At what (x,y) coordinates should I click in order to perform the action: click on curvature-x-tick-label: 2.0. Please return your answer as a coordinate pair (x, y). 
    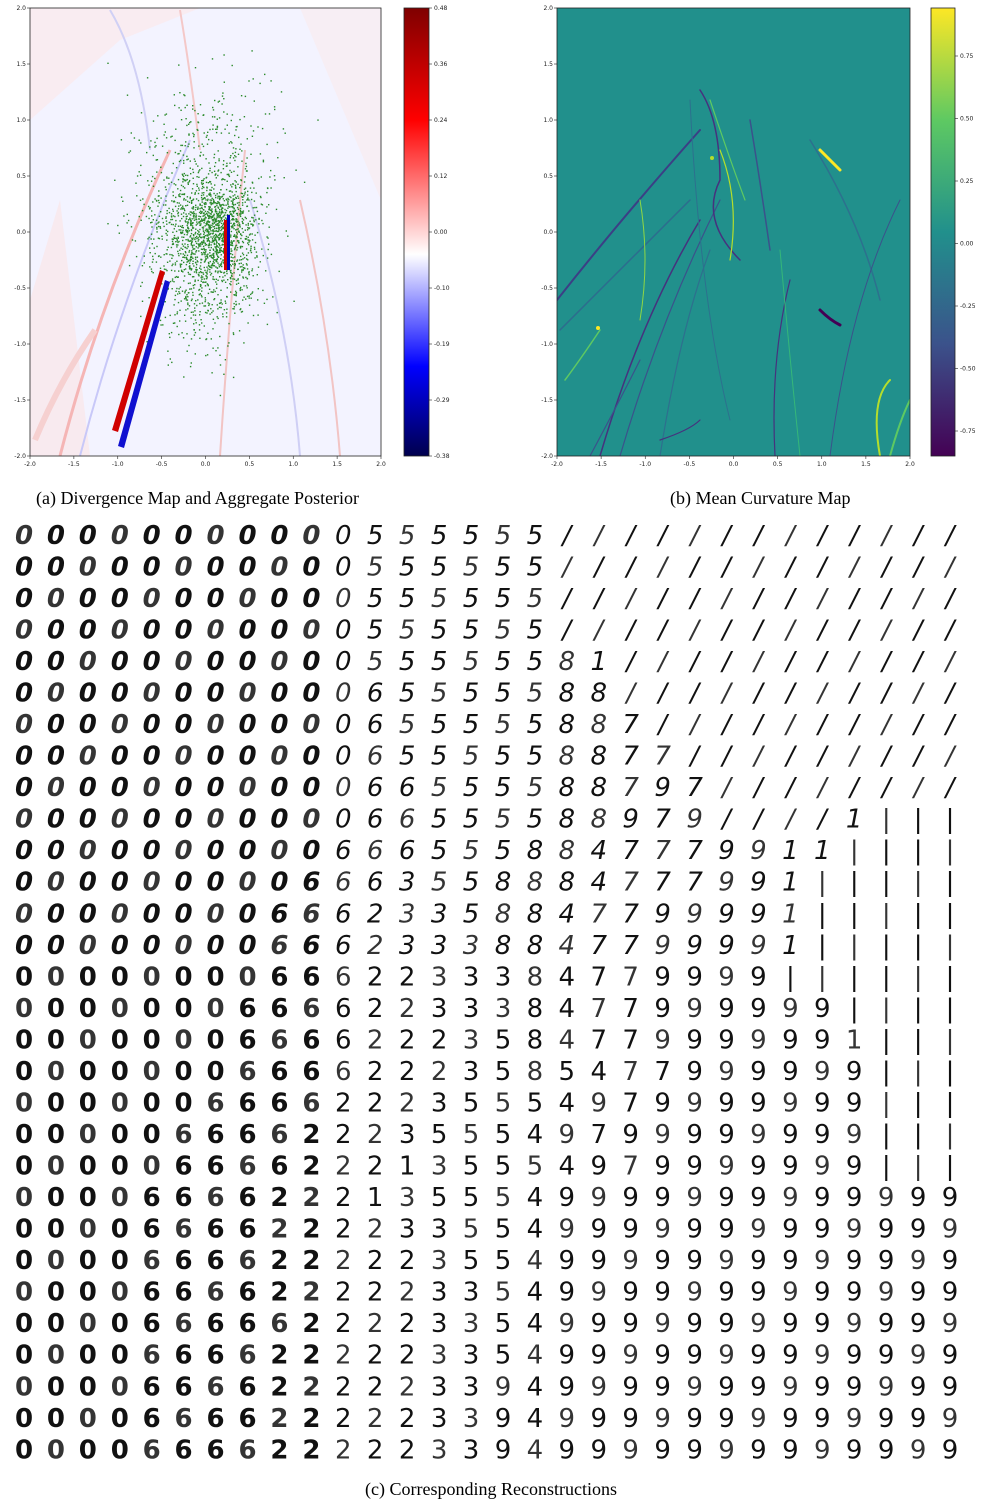
    Looking at the image, I should click on (910, 464).